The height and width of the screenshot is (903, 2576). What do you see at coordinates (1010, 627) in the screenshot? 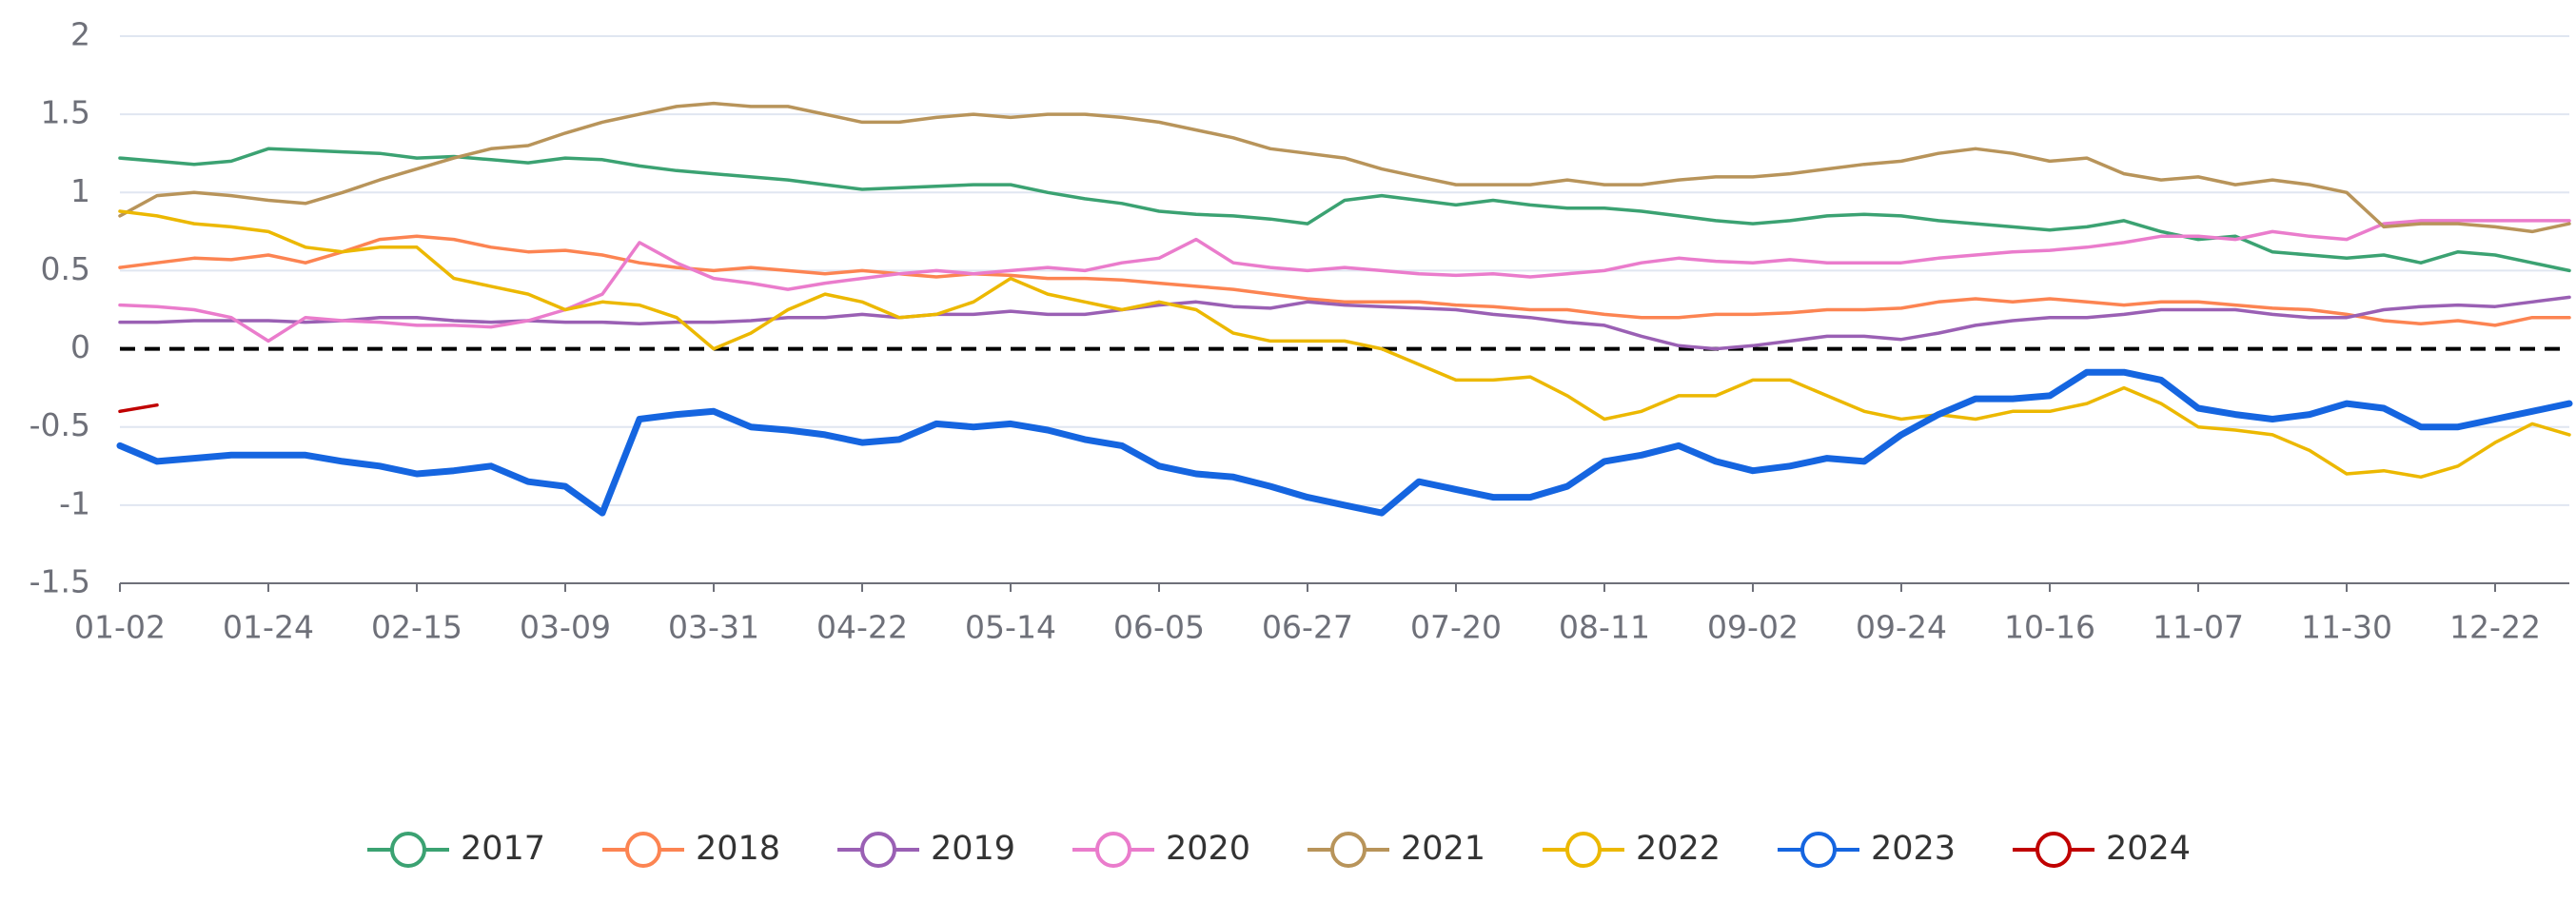
I see `x-tick-label: 05-14` at bounding box center [1010, 627].